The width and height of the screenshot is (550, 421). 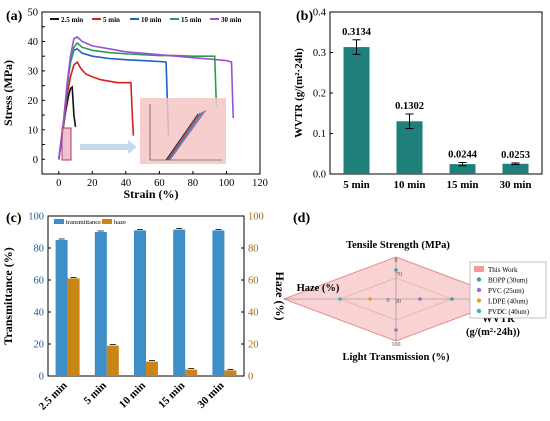 I want to click on legend-label: 15 min, so click(x=191, y=20).